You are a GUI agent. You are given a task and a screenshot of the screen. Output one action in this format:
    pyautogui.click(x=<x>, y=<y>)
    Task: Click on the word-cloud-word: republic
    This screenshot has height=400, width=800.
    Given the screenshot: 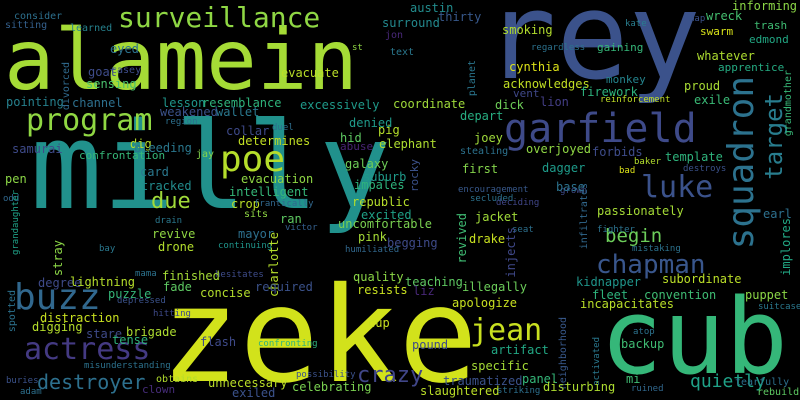 What is the action you would take?
    pyautogui.click(x=381, y=202)
    